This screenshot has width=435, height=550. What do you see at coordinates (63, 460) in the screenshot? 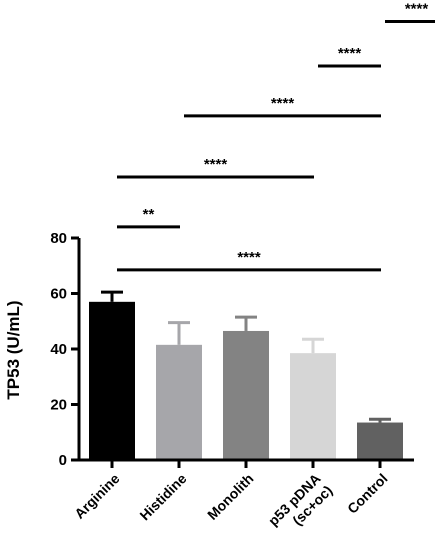
I see `y-tick-label: 0` at bounding box center [63, 460].